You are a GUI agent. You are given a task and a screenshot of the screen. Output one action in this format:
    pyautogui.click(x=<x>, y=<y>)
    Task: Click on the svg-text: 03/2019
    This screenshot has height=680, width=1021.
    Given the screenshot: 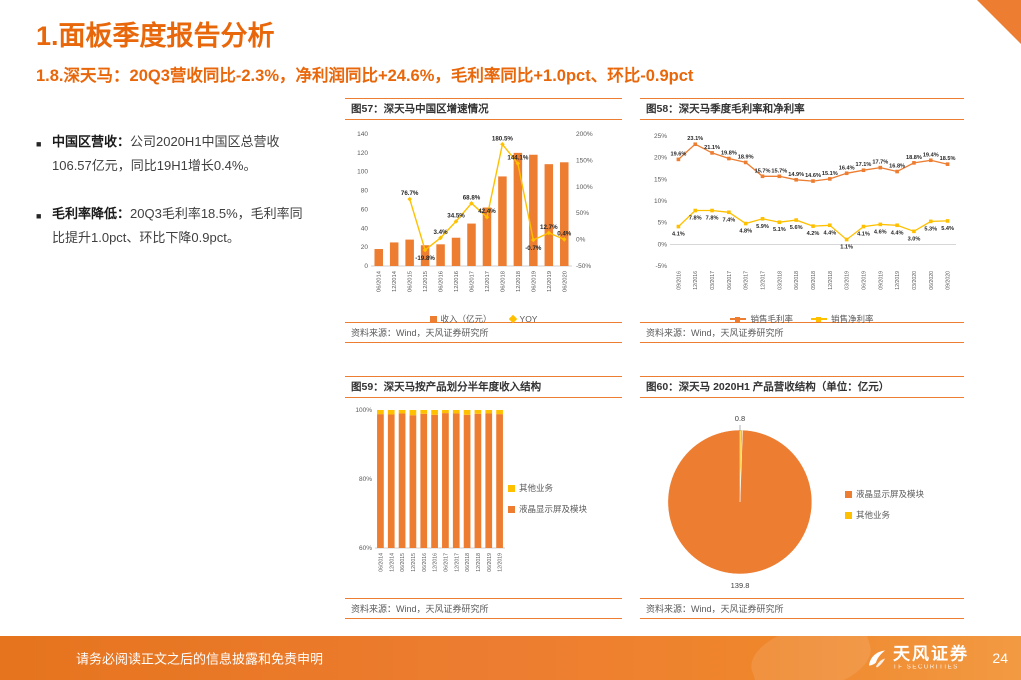 What is the action you would take?
    pyautogui.click(x=848, y=280)
    